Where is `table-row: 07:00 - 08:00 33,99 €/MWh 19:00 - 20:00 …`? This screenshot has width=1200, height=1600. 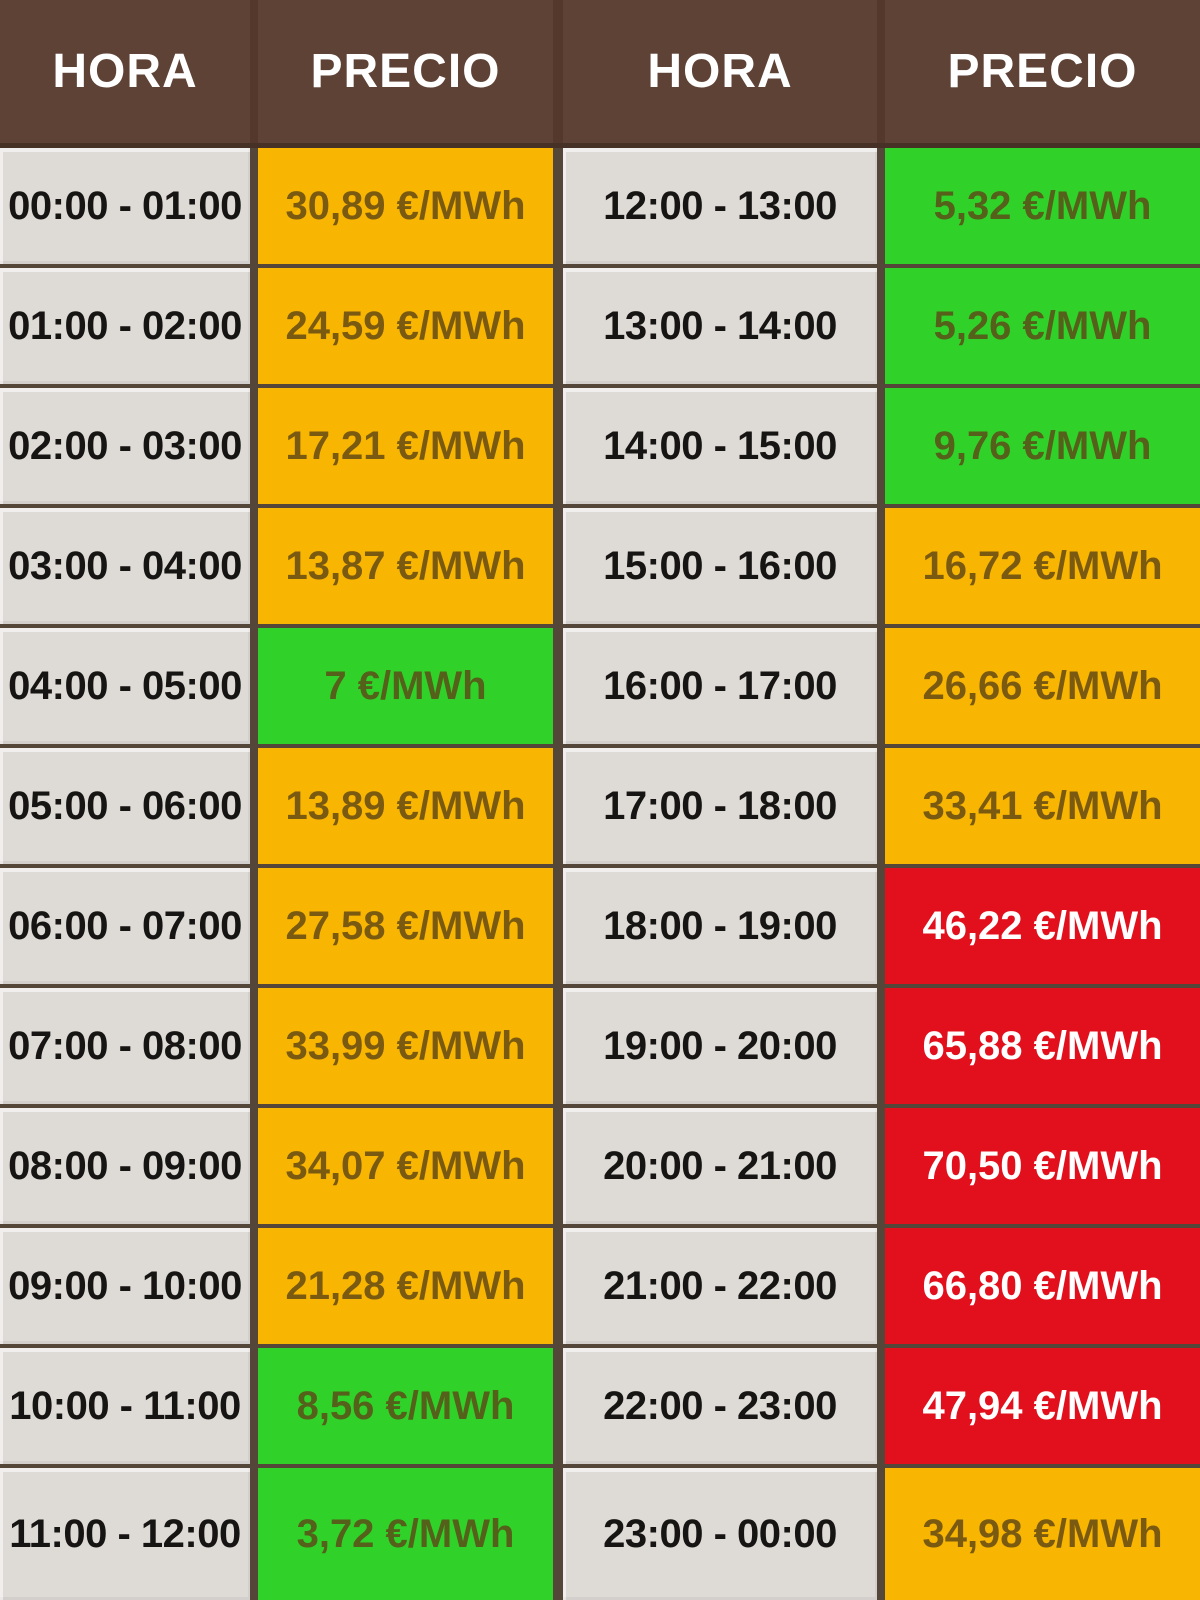
table-row: 07:00 - 08:00 33,99 €/MWh 19:00 - 20:00 … is located at coordinates (600, 1048).